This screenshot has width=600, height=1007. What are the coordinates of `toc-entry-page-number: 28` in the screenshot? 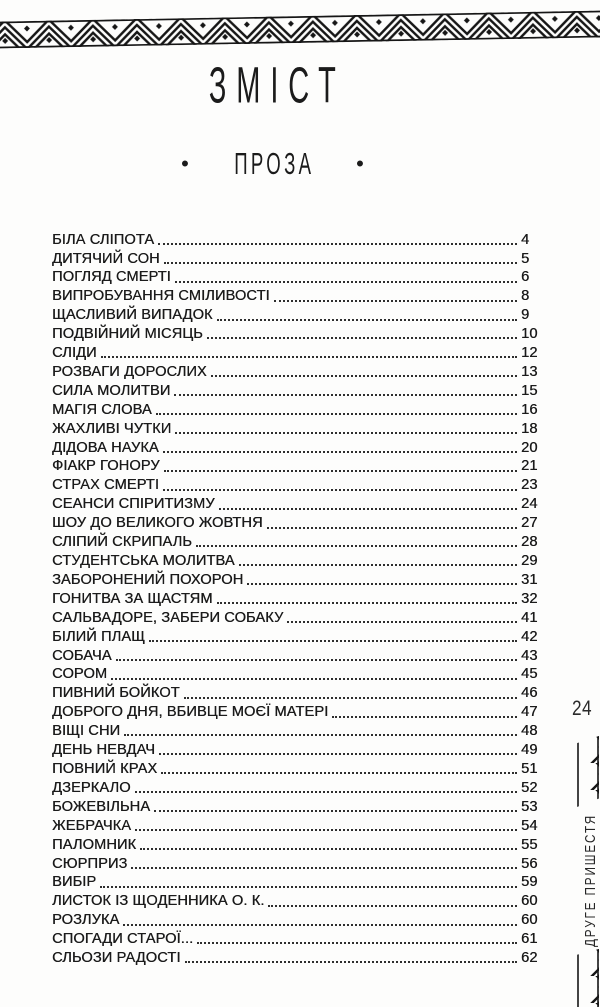 It's located at (529, 542).